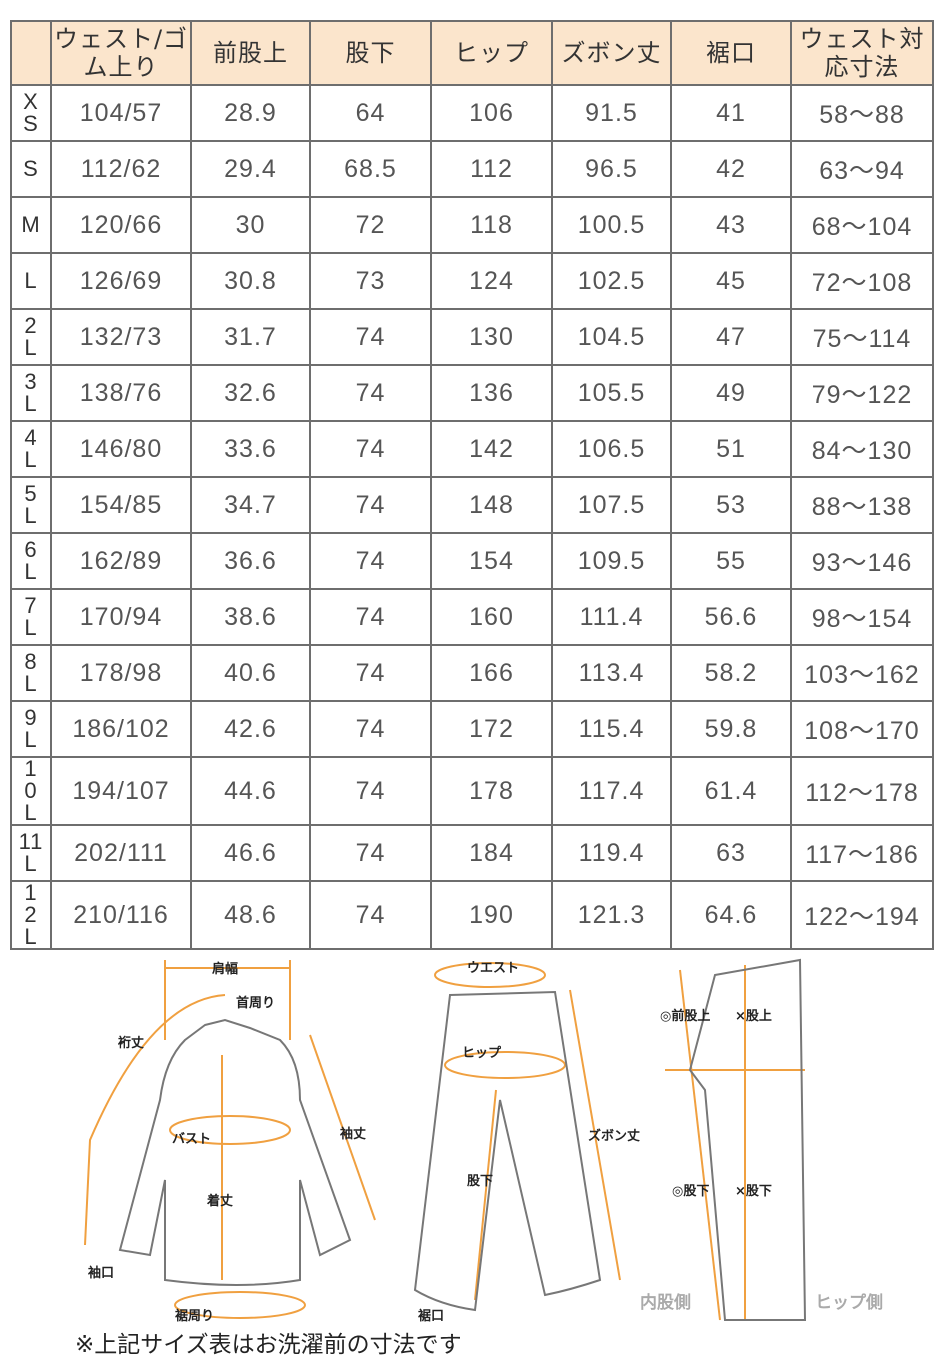  Describe the element at coordinates (862, 337) in the screenshot. I see `table-cell: 75～114` at that location.